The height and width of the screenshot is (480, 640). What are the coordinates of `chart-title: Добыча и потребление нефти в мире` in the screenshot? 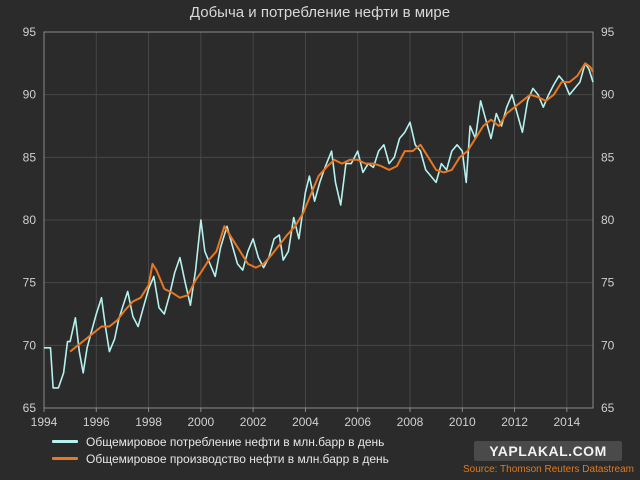 It's located at (320, 12).